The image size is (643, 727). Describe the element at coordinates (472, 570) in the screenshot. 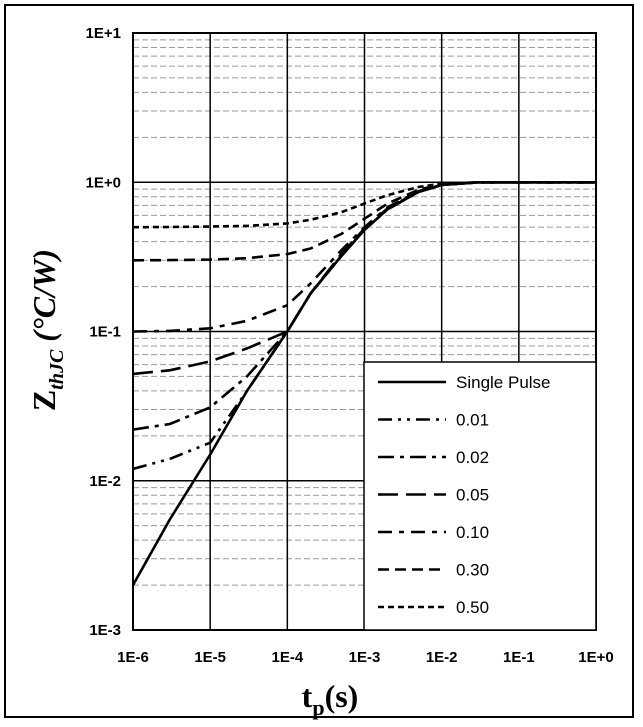

I see `legend-label: 0.30` at that location.